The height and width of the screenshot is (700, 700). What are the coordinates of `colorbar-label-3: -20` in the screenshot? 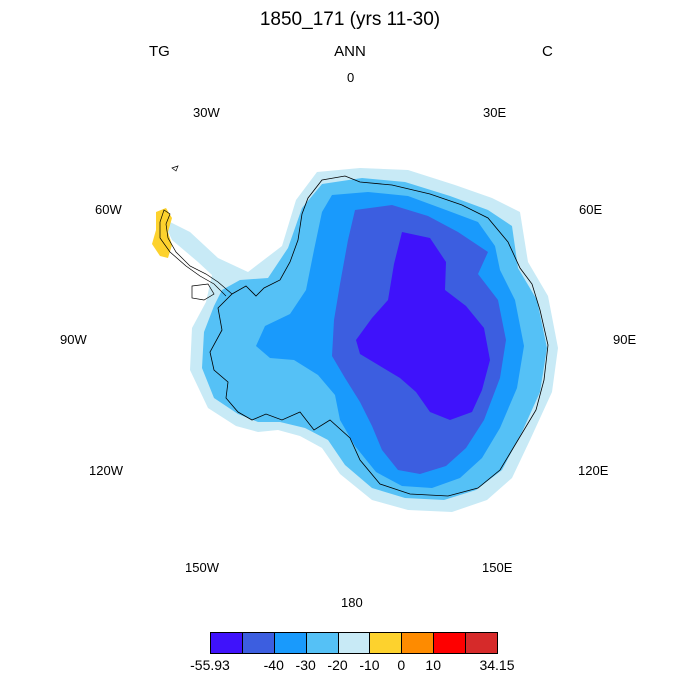 It's located at (337, 665).